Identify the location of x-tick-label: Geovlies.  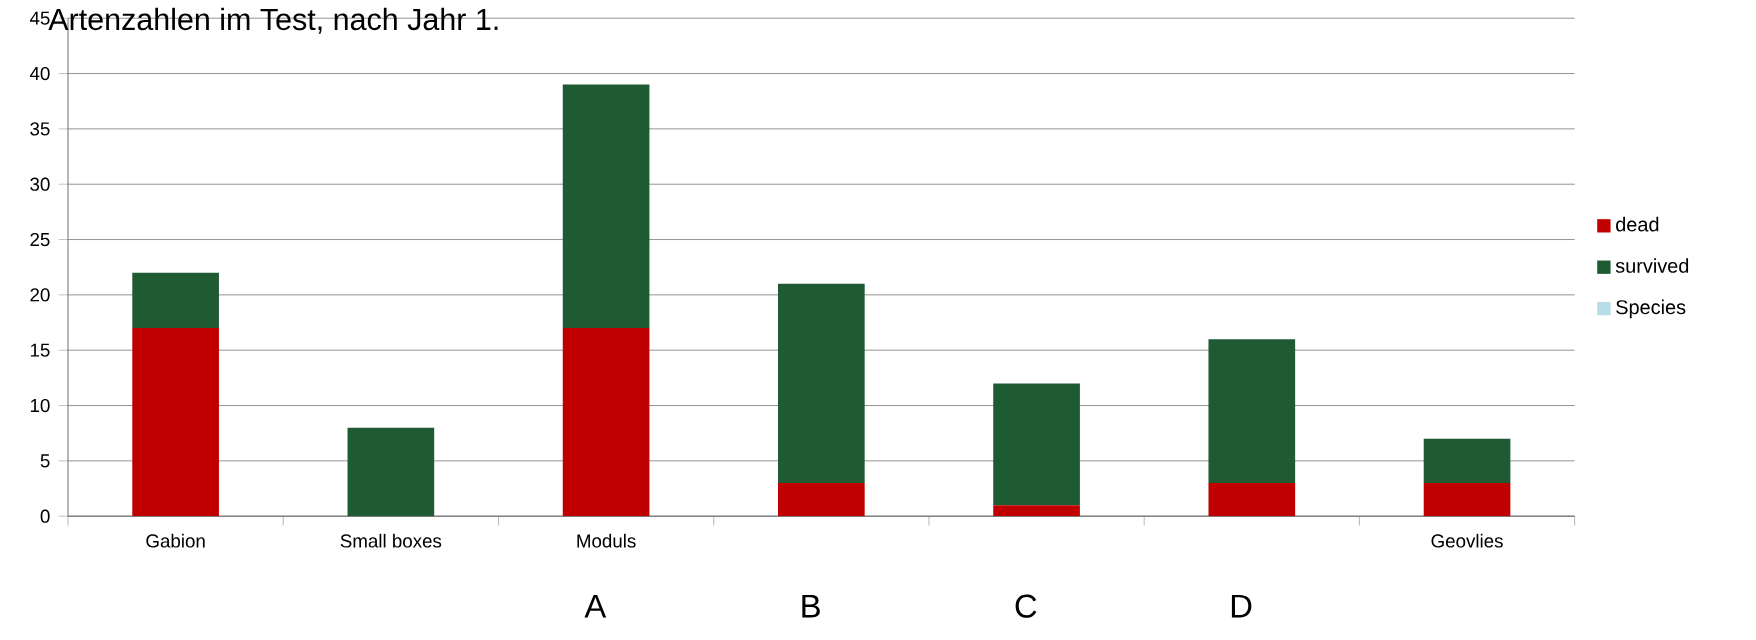
(1467, 541).